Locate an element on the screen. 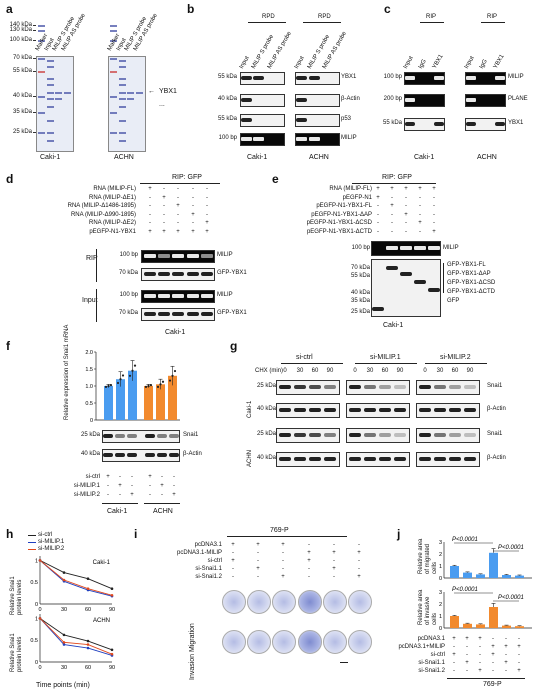 This screenshot has width=543, height=691. i-cond-label: si-ctrl is located at coordinates (214, 561).